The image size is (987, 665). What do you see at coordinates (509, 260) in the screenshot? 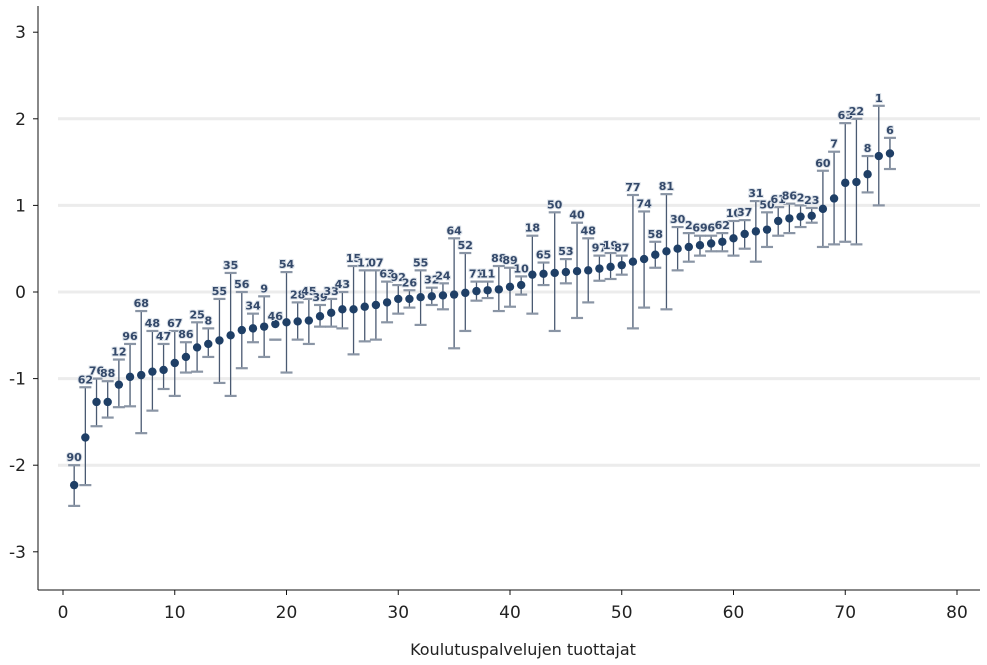
I see `point-label: 89` at bounding box center [509, 260].